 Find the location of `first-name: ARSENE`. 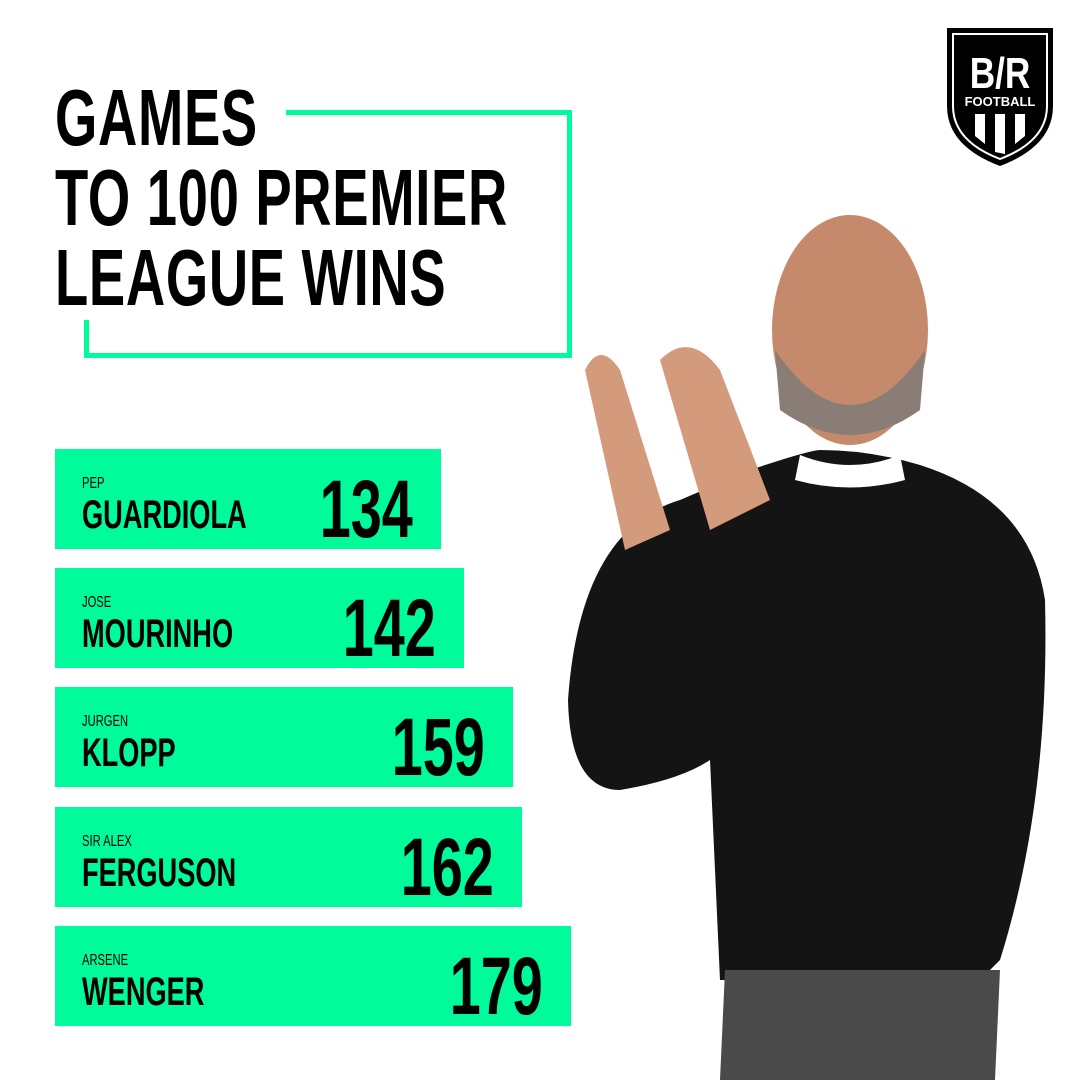

first-name: ARSENE is located at coordinates (105, 960).